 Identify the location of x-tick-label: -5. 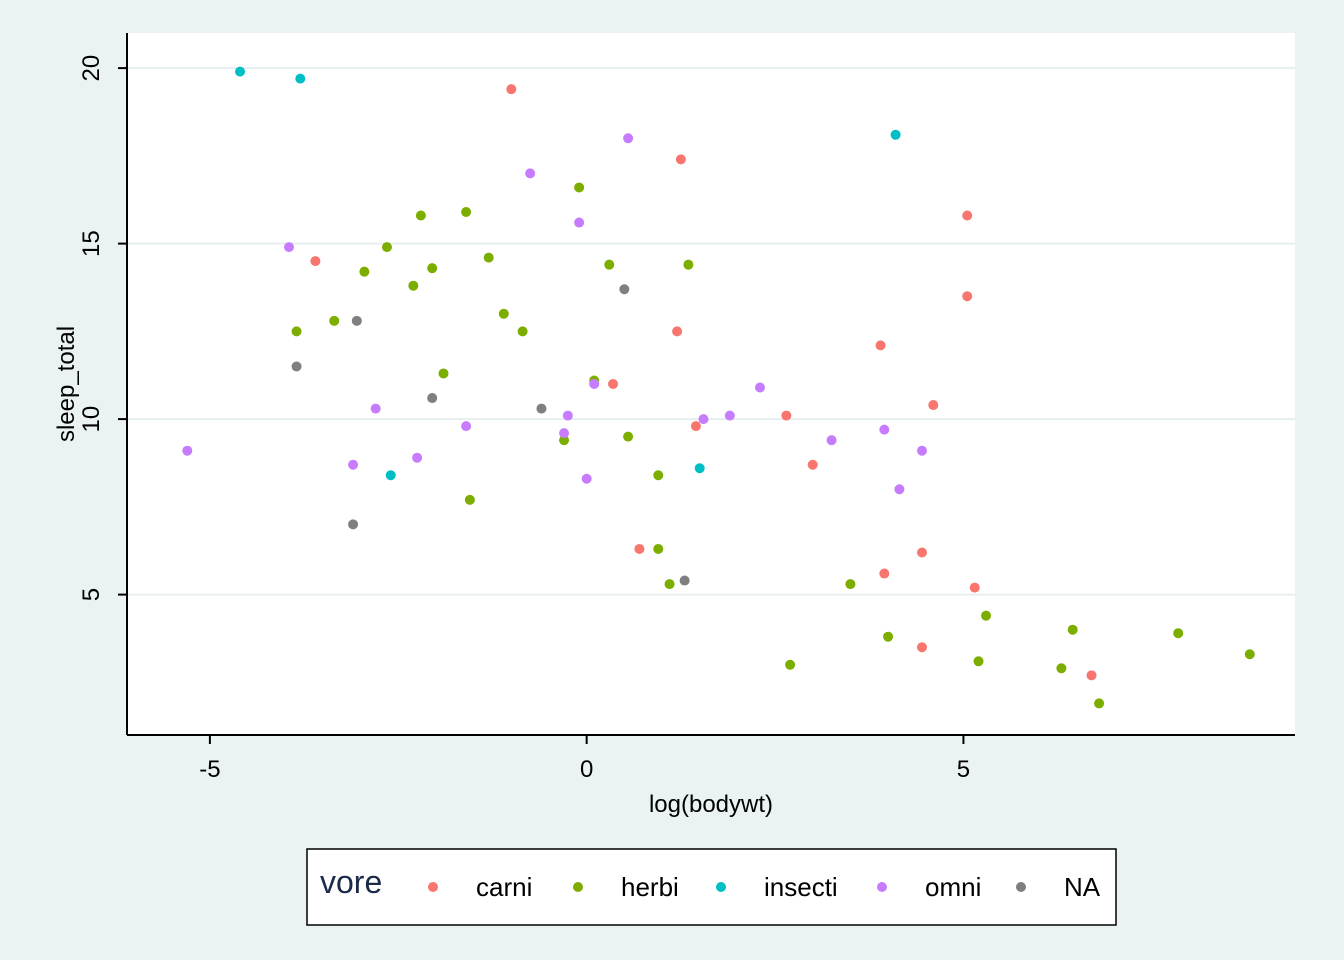
(209, 769).